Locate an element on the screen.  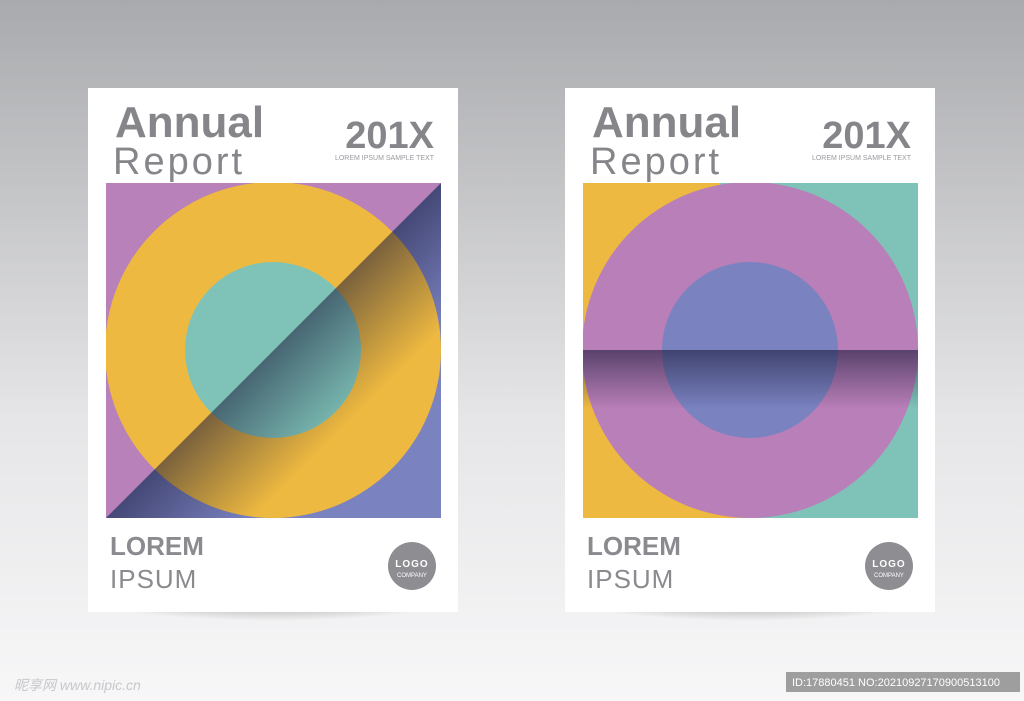
watermark: 昵享网 www.nipic.cn is located at coordinates (77, 685).